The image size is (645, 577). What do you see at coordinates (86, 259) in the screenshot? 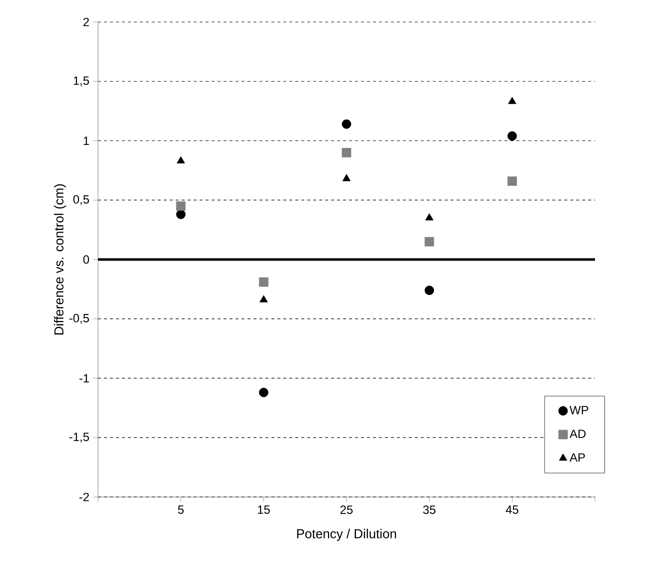
I see `y-tick-label: 0` at bounding box center [86, 259].